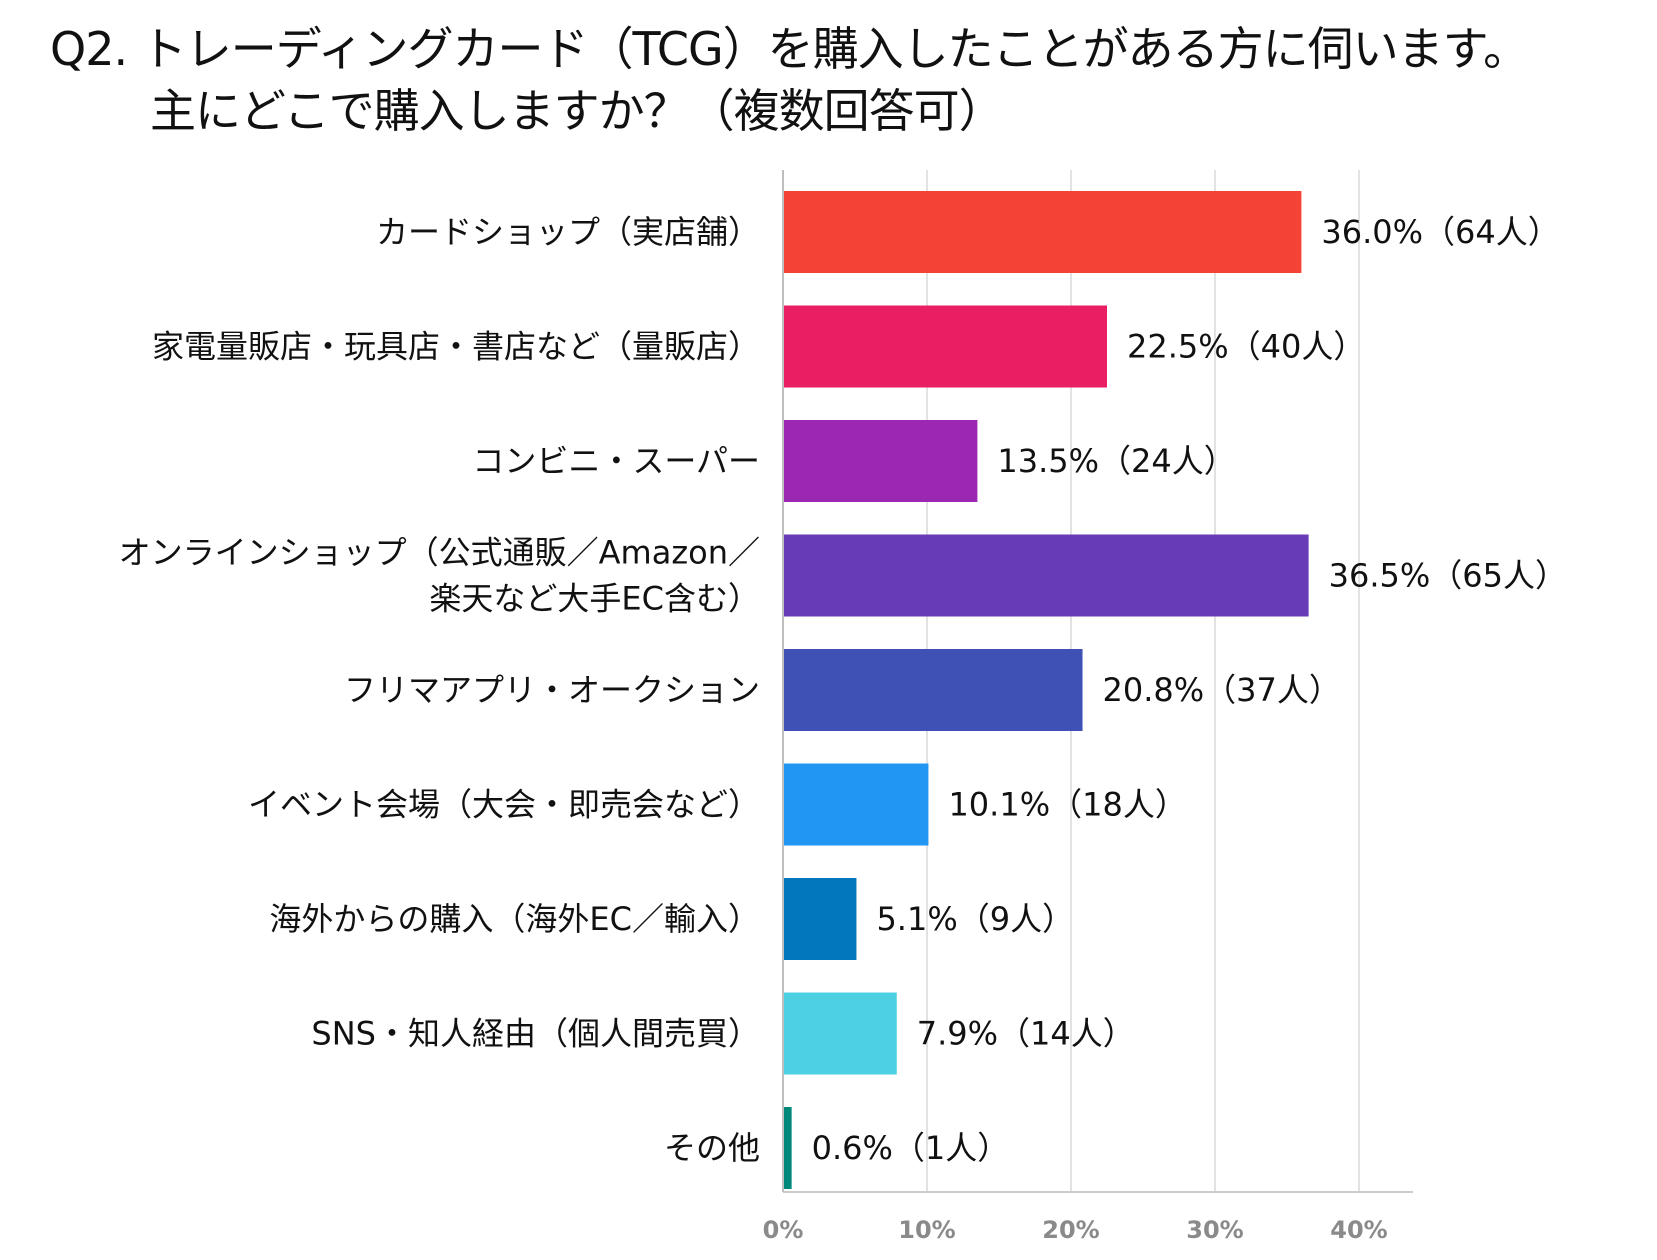 The width and height of the screenshot is (1657, 1260). What do you see at coordinates (616, 461) in the screenshot?
I see `category-label: コンビニ・スーパー` at bounding box center [616, 461].